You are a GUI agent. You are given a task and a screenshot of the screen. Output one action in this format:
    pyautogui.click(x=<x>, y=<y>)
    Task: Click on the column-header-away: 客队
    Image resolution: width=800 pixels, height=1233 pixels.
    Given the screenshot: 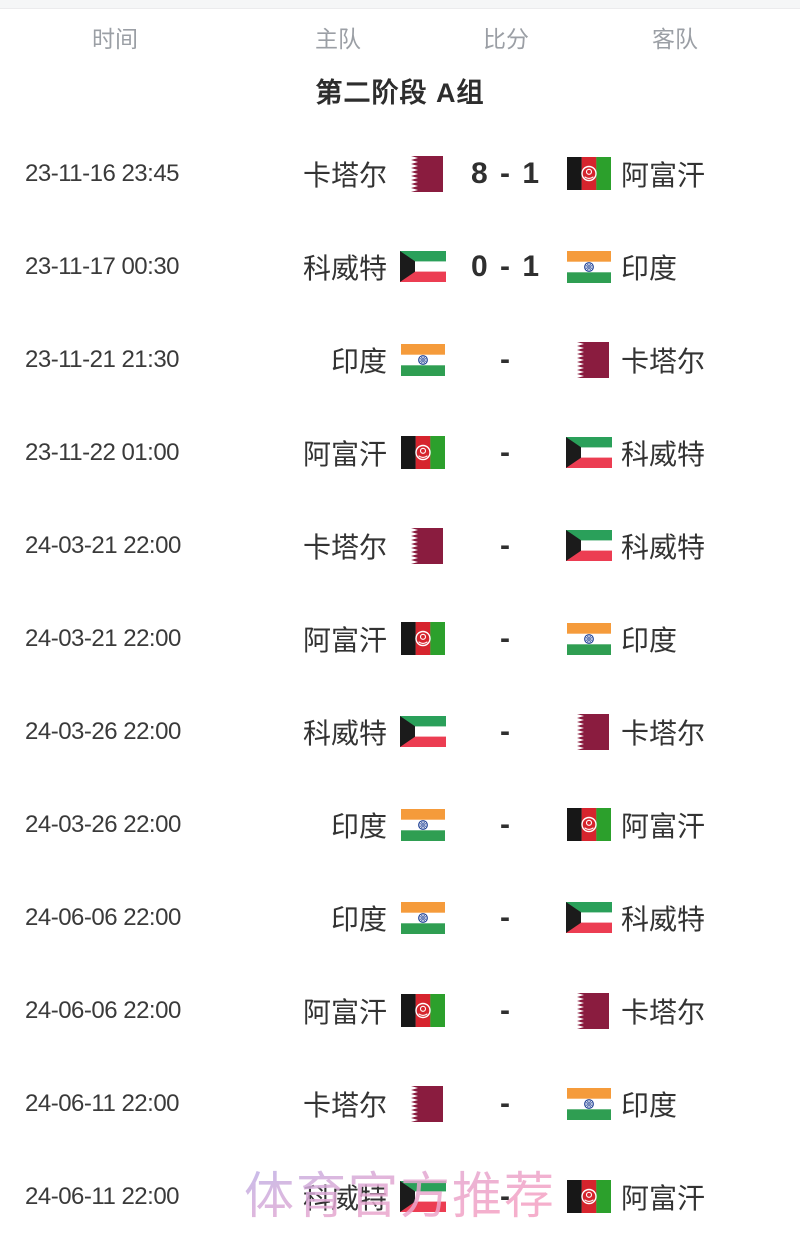 What is the action you would take?
    pyautogui.click(x=675, y=39)
    